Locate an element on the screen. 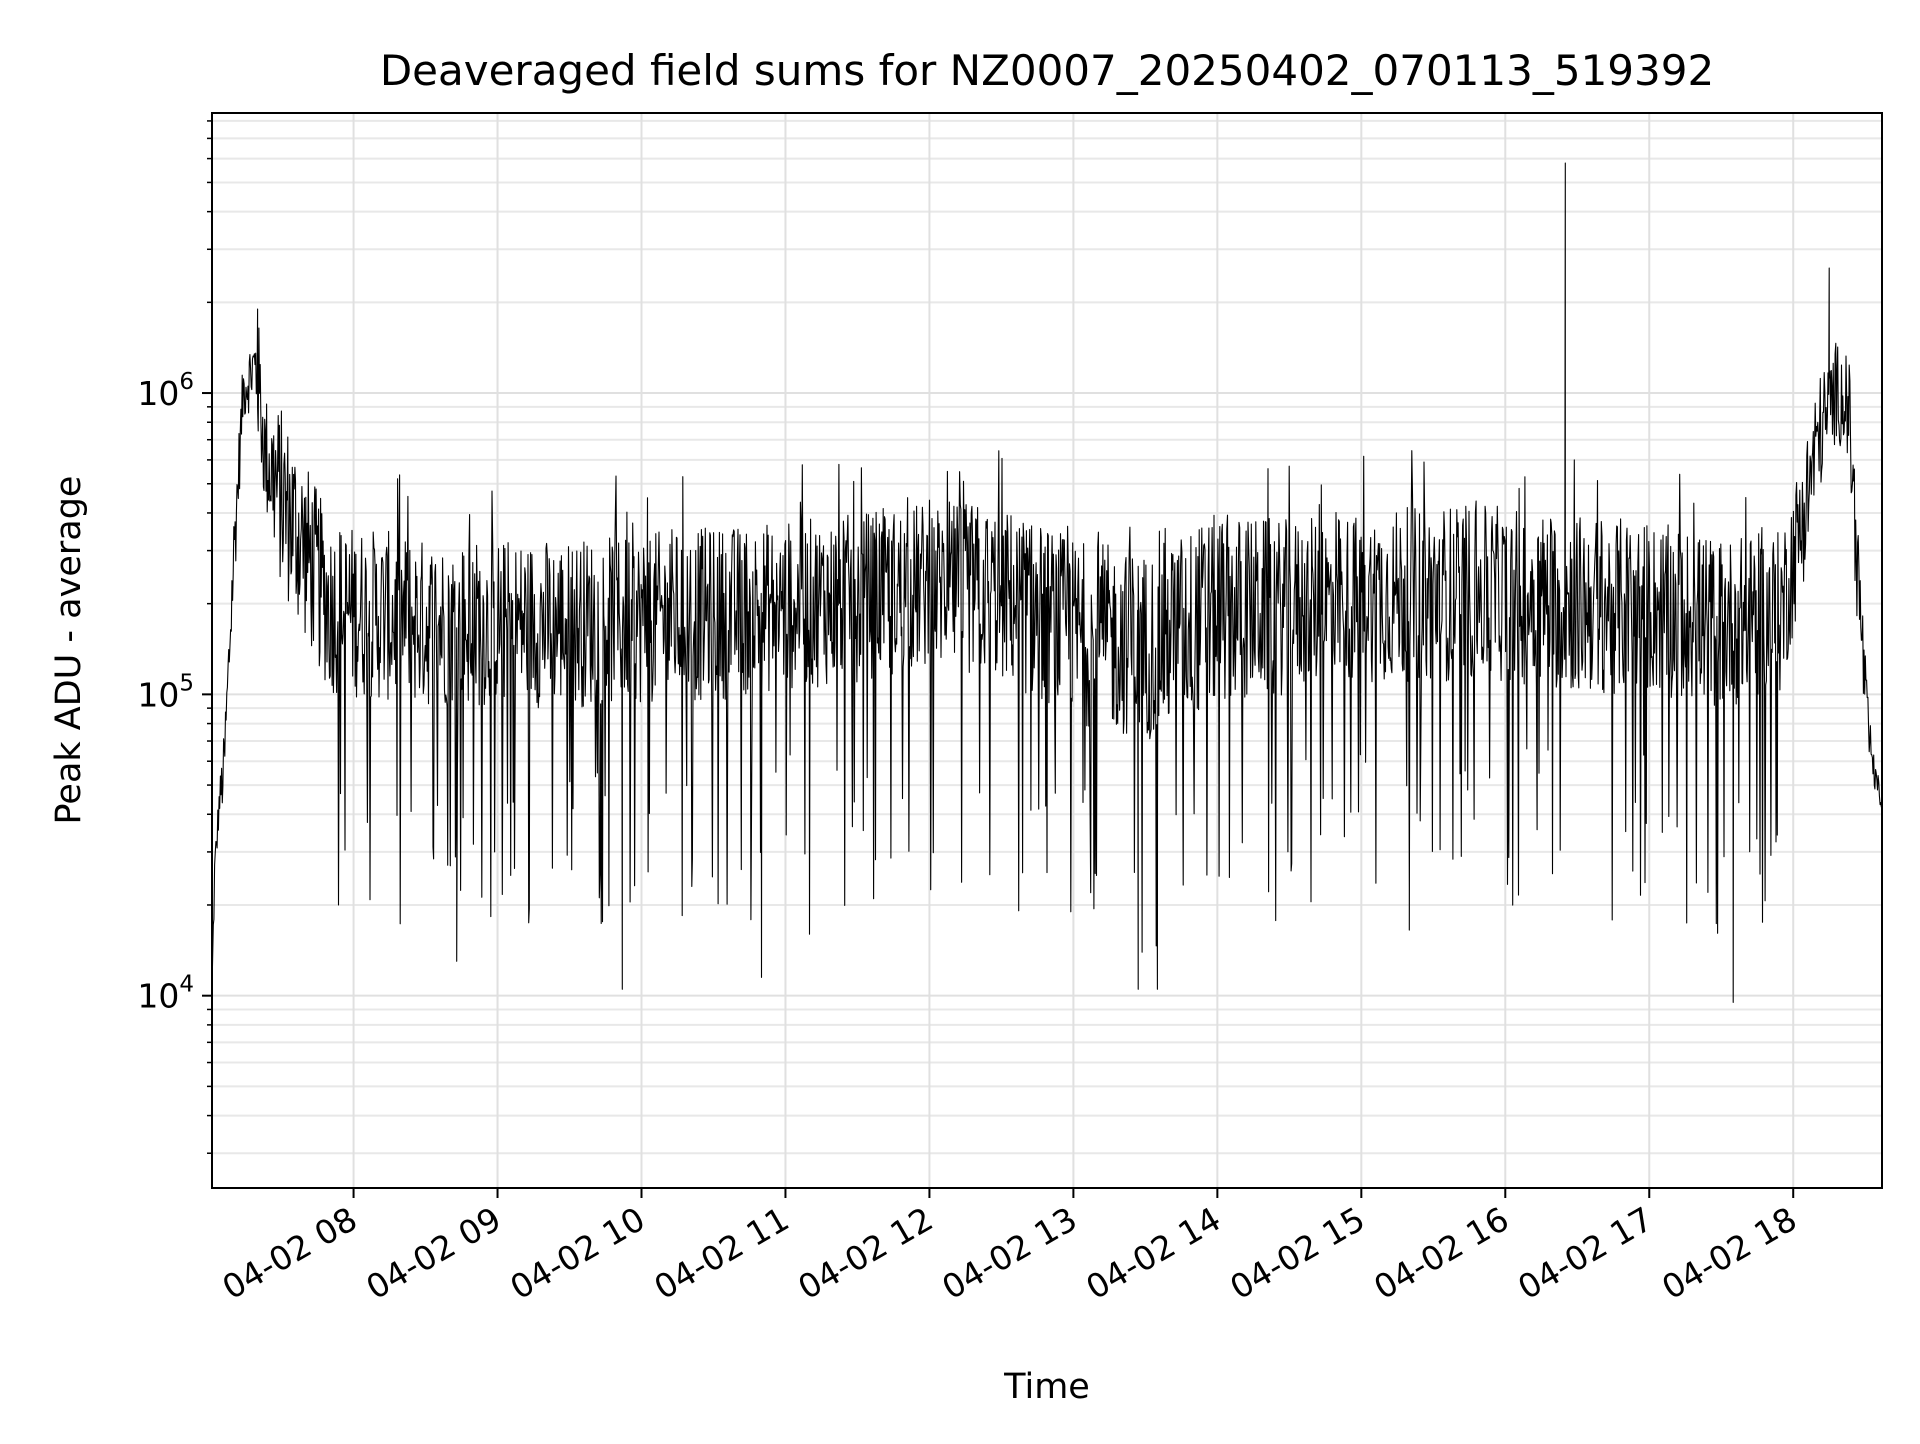  x-axis-label: Time is located at coordinates (1046, 1387).